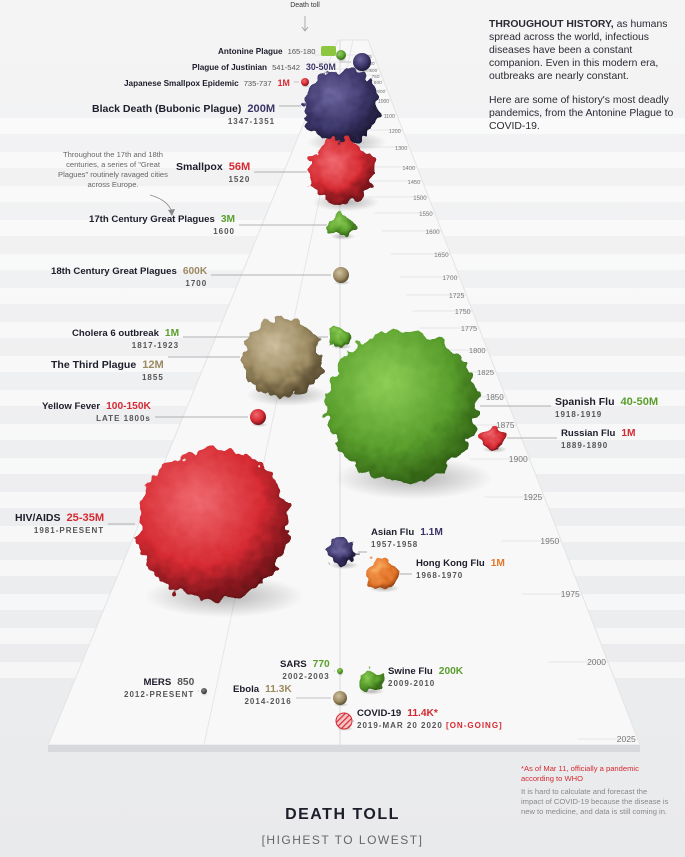  What do you see at coordinates (239, 166) in the screenshot?
I see `pandemic-toll: 56M` at bounding box center [239, 166].